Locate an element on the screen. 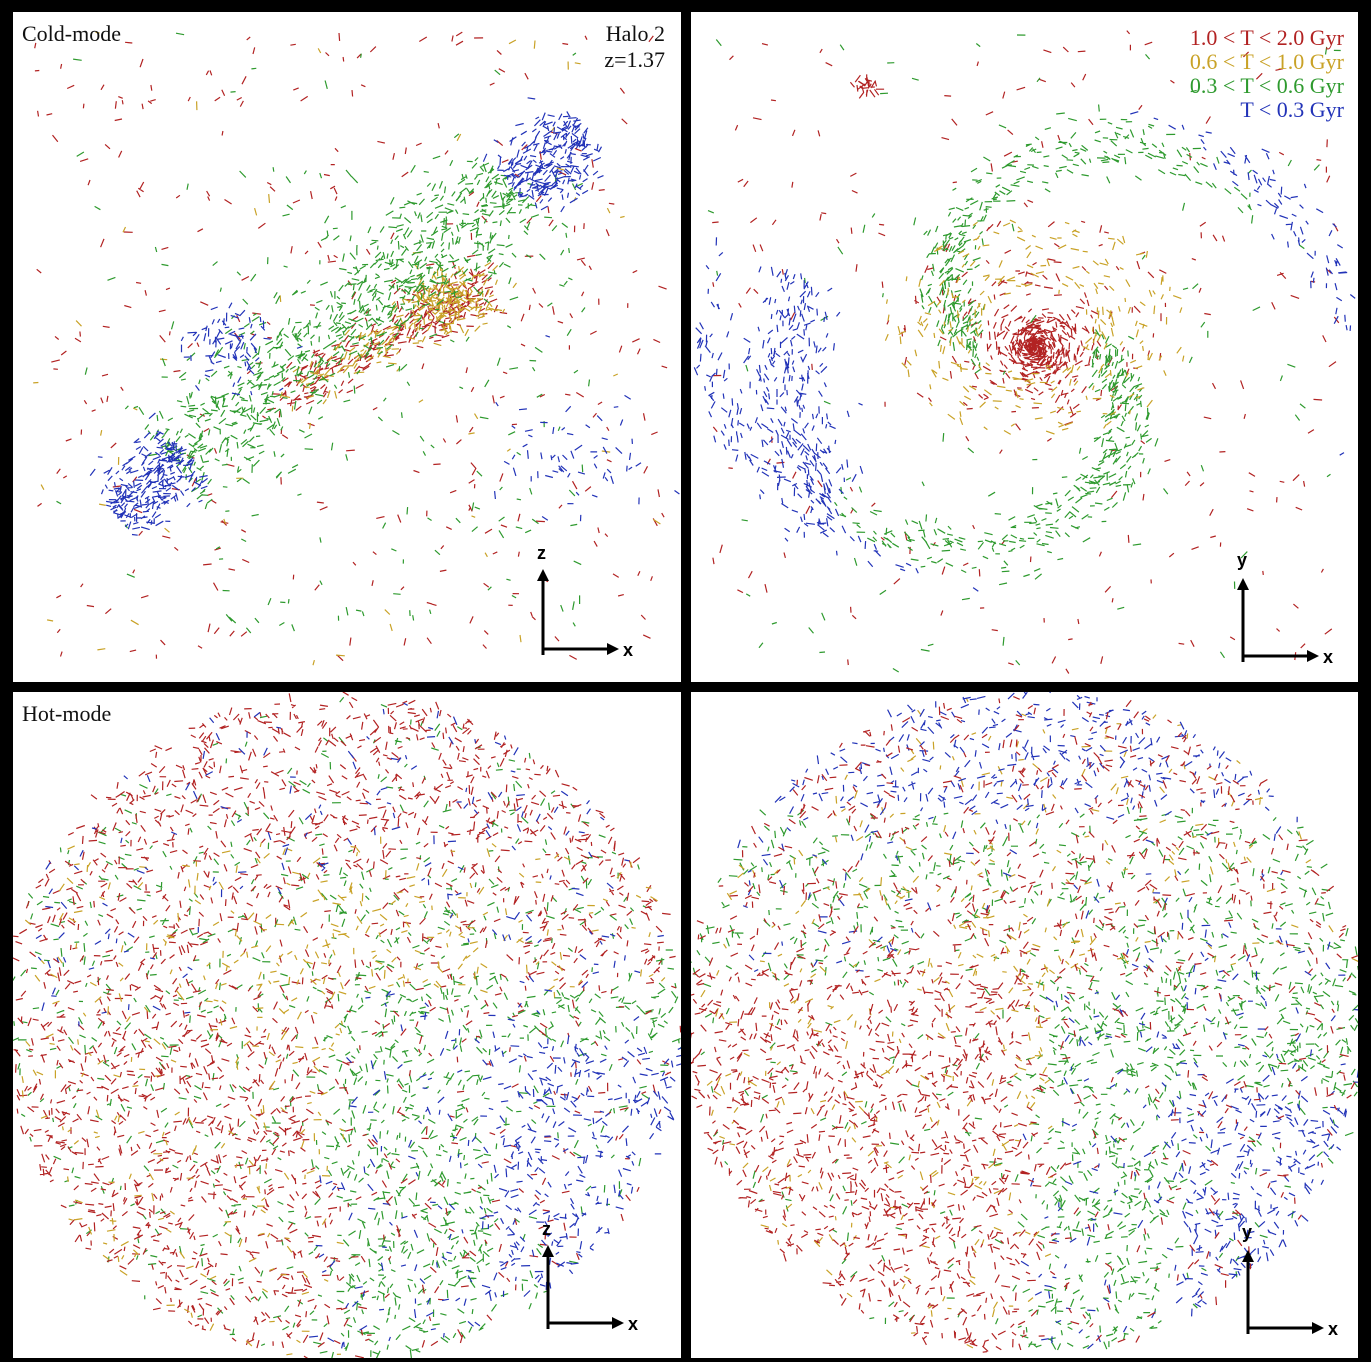 The image size is (1371, 1362). mode-label: Hot-mode is located at coordinates (67, 713).